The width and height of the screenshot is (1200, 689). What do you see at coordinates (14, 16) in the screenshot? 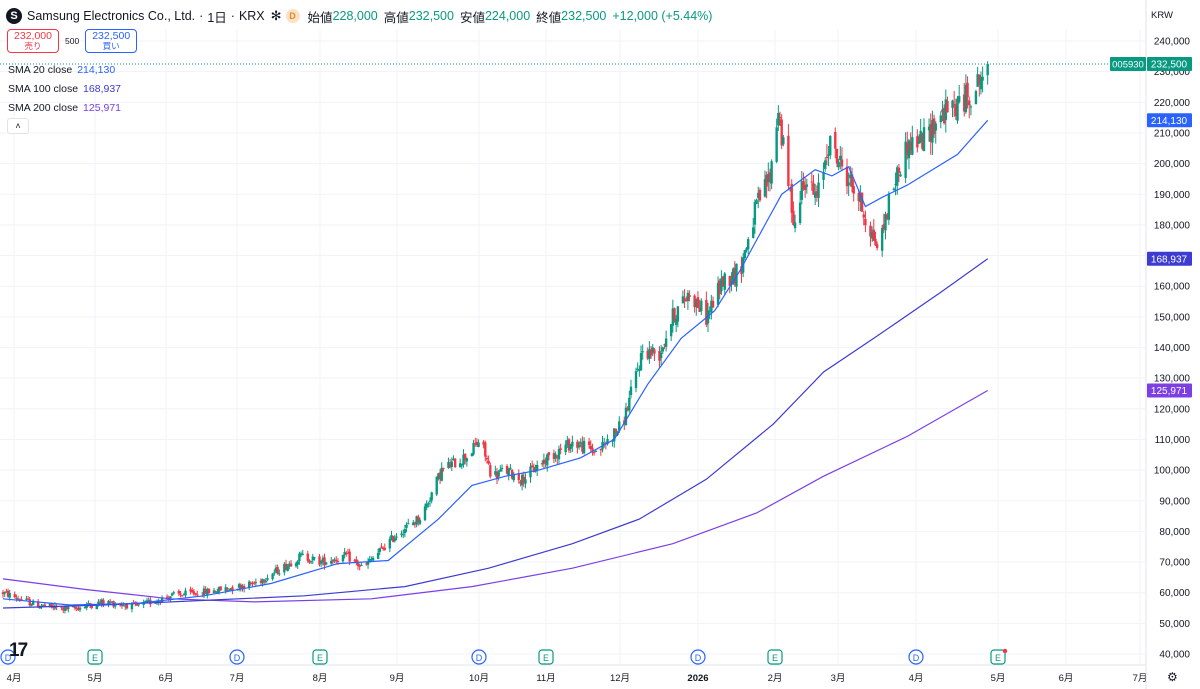
I see `samsung-logo-icon: S` at bounding box center [14, 16].